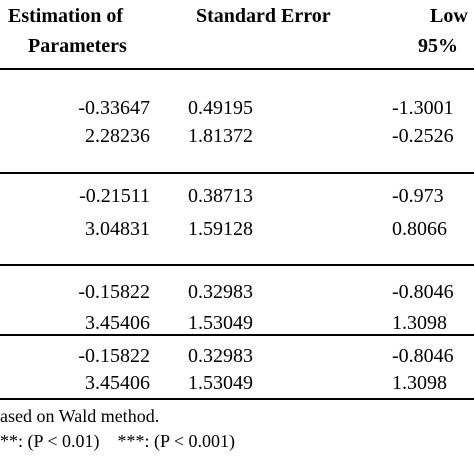 Image resolution: width=474 pixels, height=474 pixels. Describe the element at coordinates (114, 292) in the screenshot. I see `row-5-estimate: -0.15822` at that location.